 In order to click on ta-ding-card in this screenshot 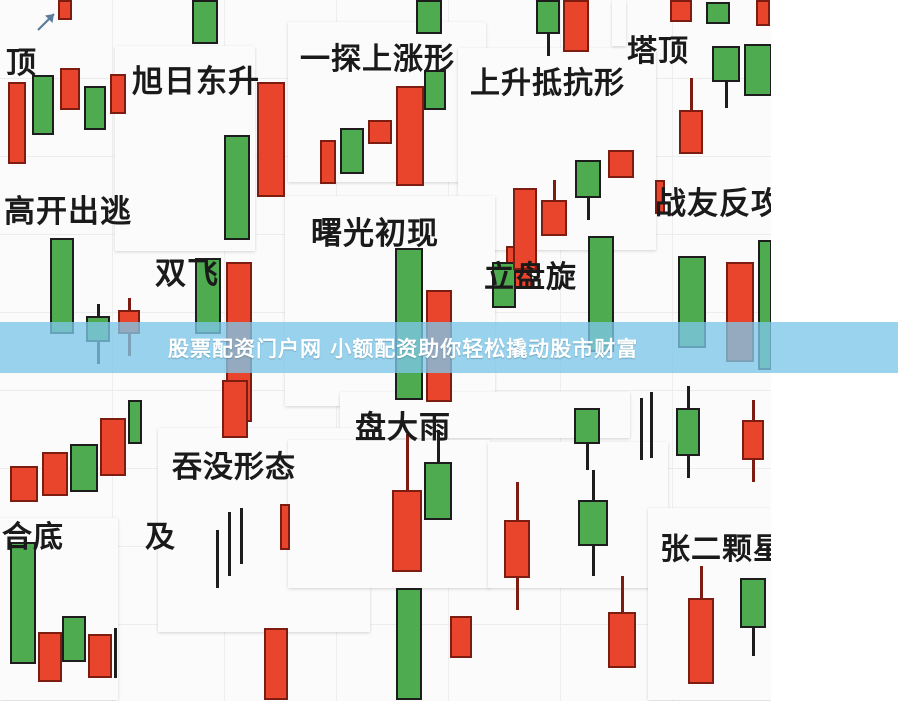, I will do `click(619, 23)`.